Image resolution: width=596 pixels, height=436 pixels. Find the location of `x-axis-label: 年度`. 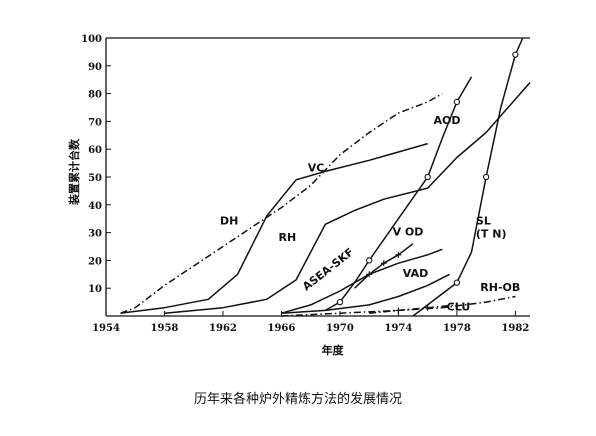

x-axis-label: 年度 is located at coordinates (333, 350).